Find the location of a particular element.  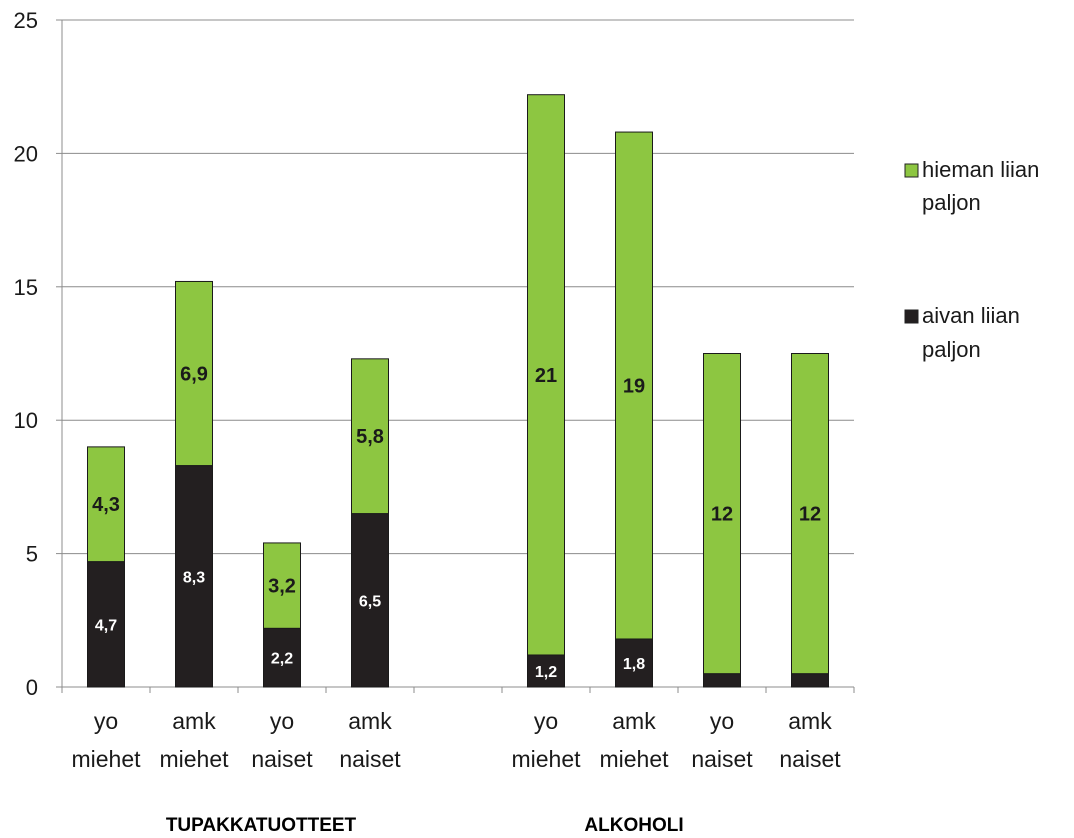

data-label: 6,5 is located at coordinates (370, 601).